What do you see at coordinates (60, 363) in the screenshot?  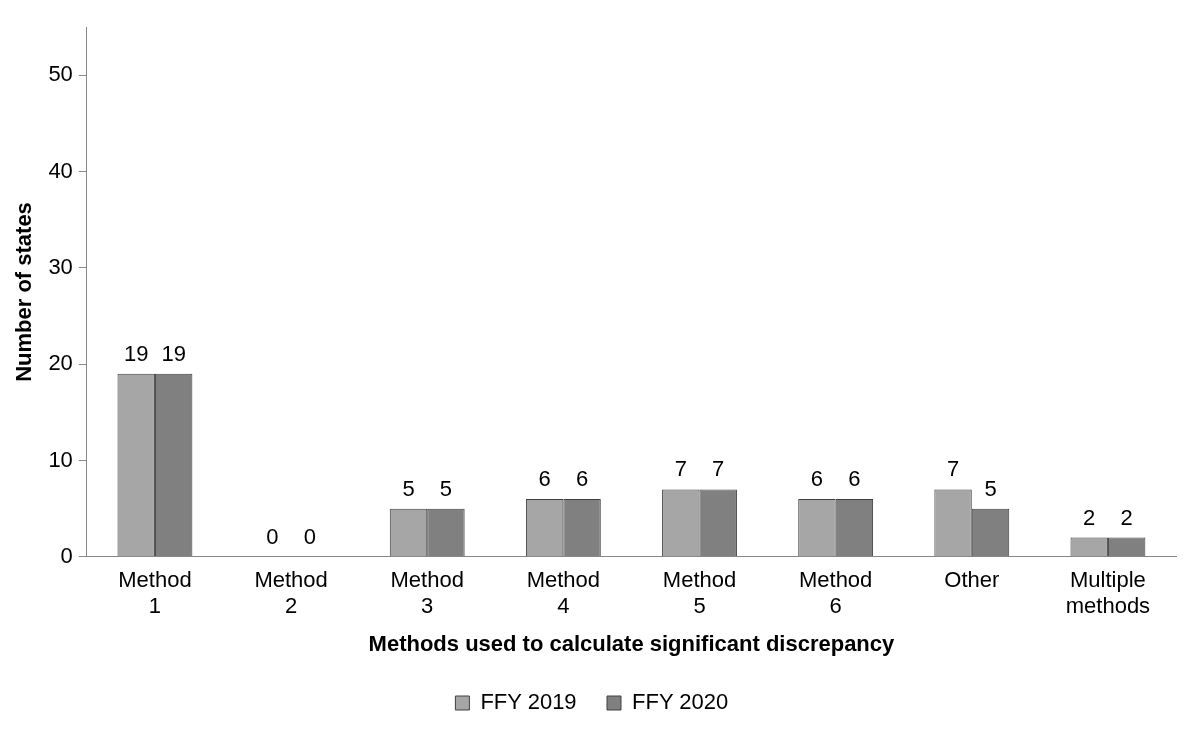 I see `y-tick-label: 20` at bounding box center [60, 363].